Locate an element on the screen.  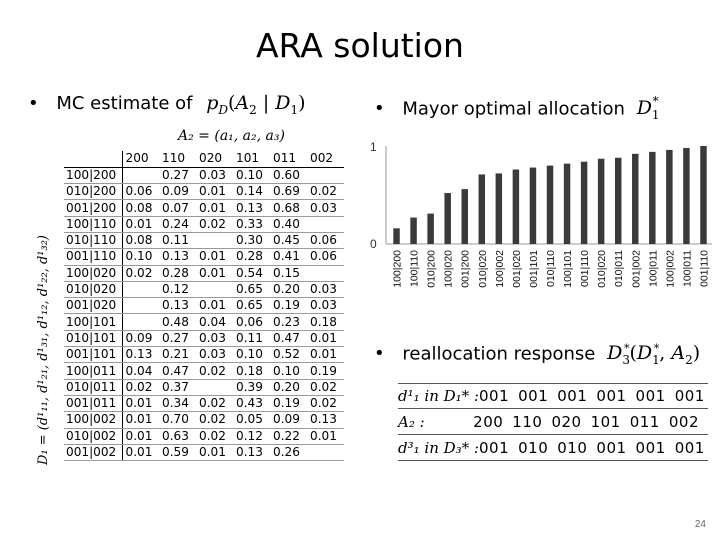
bullet-mc-estimate: • MC estimate of pD(A2 | D1) is located at coordinates (167, 104).